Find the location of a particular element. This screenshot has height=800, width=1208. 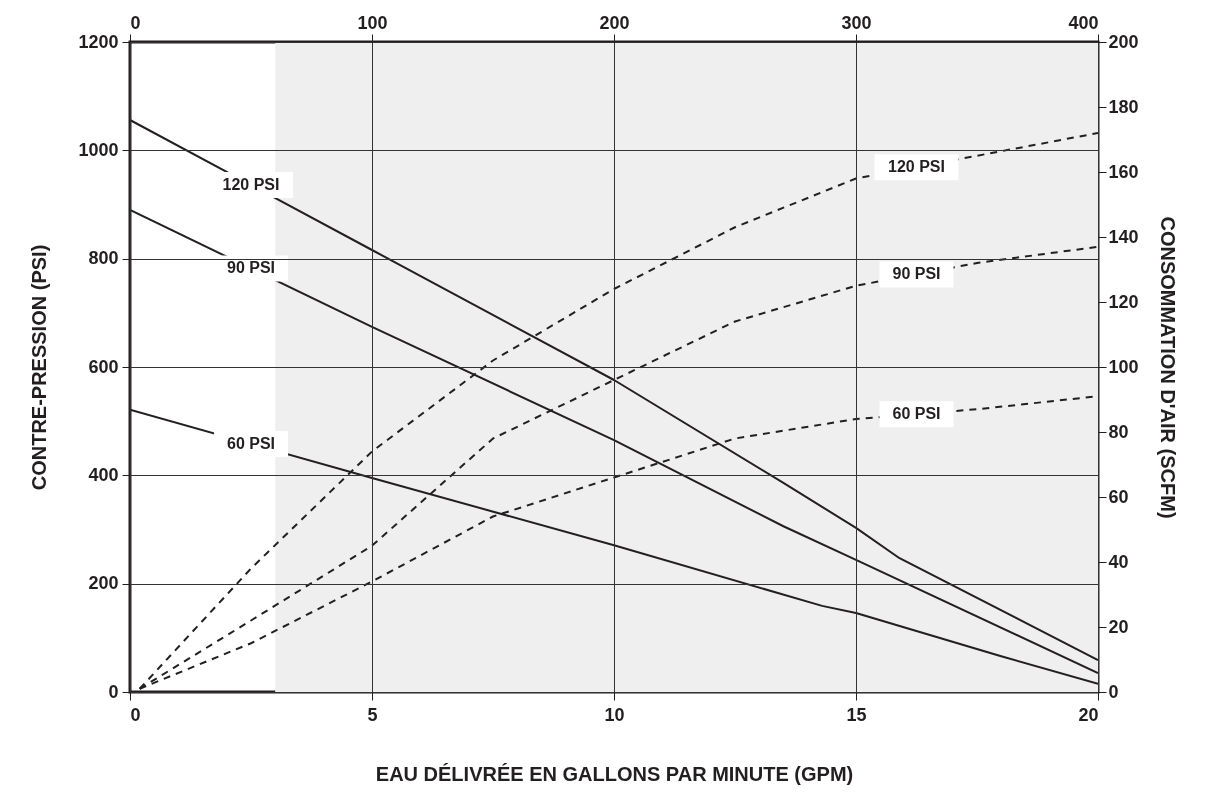

x2-tick-label: 200 is located at coordinates (614, 22).